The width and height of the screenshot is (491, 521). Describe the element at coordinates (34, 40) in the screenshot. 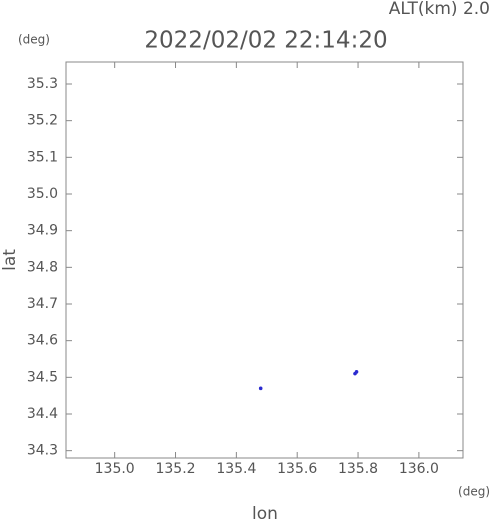

I see `y-unit: (deg)` at that location.